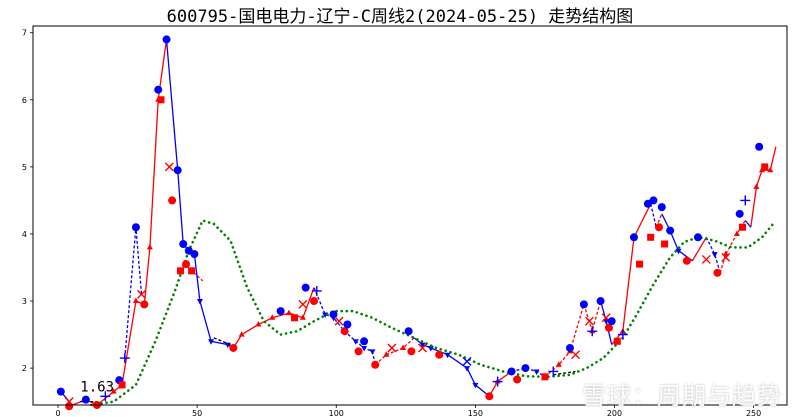 Image resolution: width=800 pixels, height=417 pixels. Describe the element at coordinates (24, 234) in the screenshot. I see `y-tick-label: 4` at that location.